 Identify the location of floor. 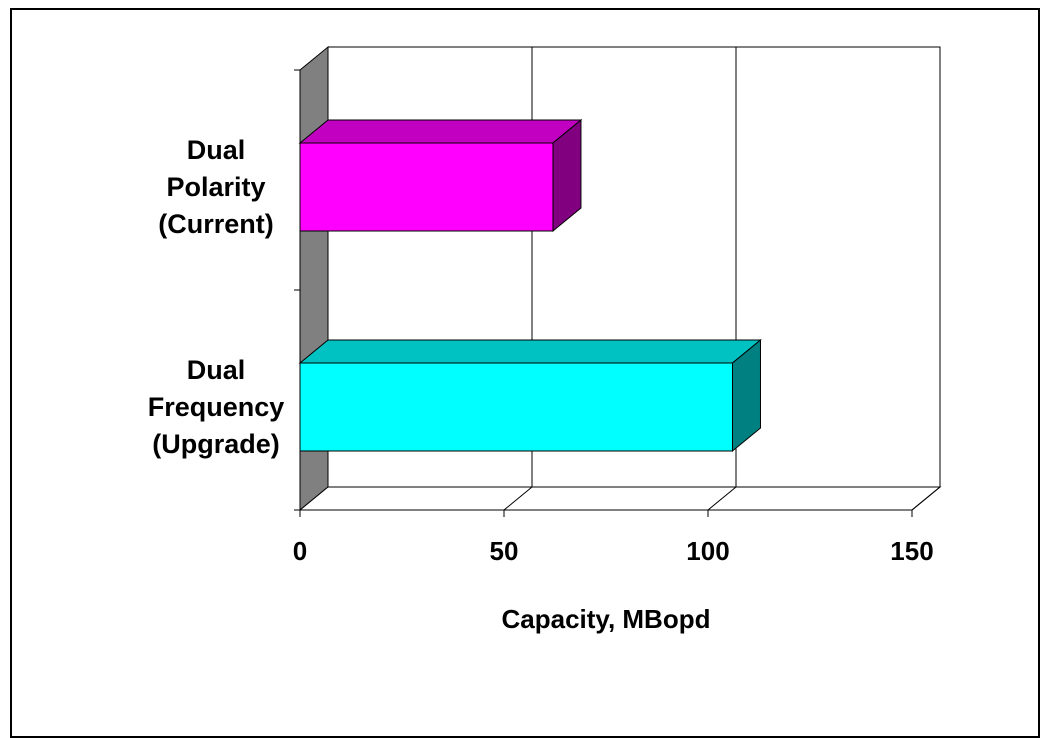
(620, 498).